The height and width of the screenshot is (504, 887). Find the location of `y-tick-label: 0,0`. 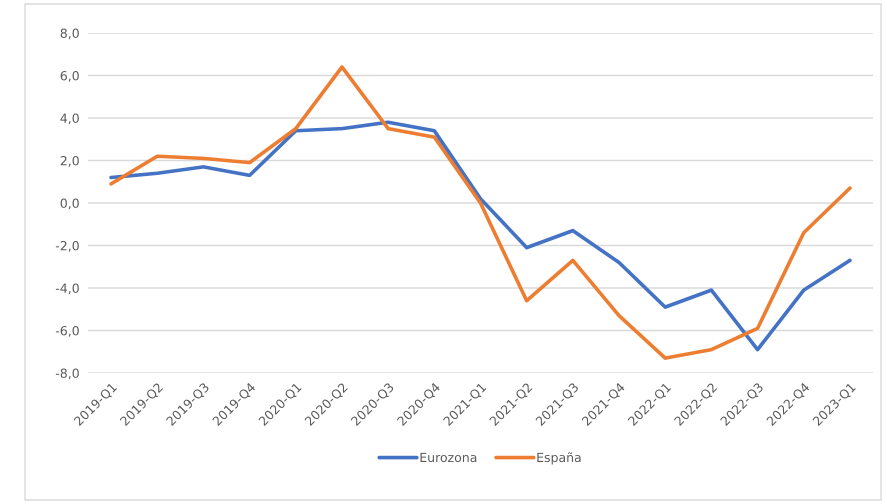

y-tick-label: 0,0 is located at coordinates (69, 204).